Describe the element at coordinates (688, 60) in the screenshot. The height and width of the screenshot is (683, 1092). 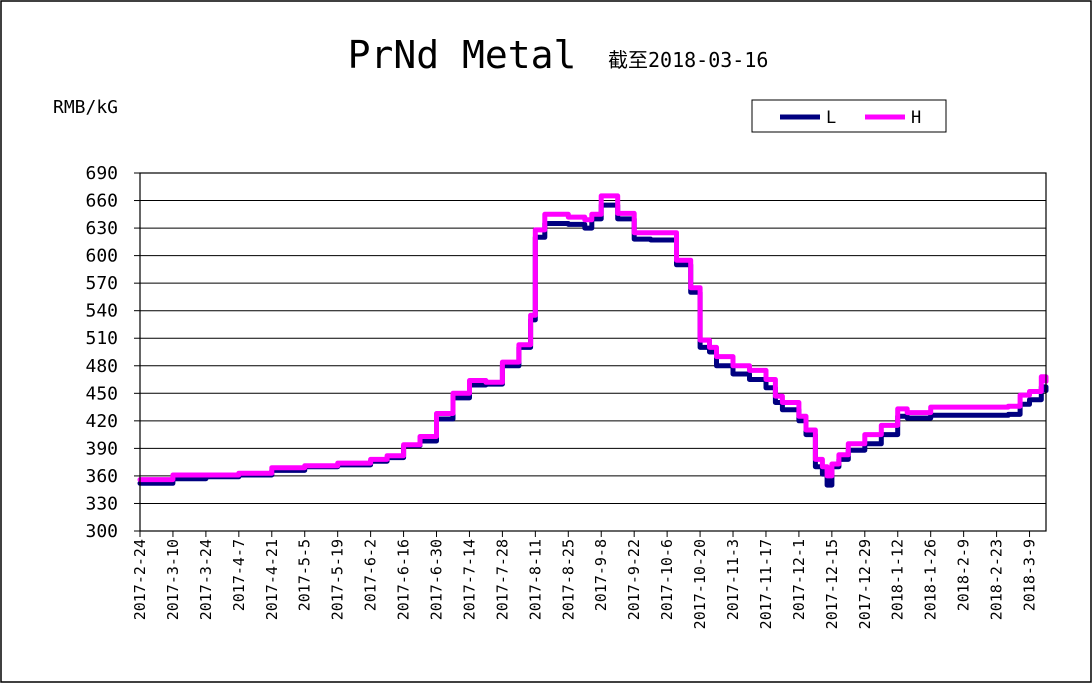
I see `chart-subtitle: 截至2018-03-16` at that location.